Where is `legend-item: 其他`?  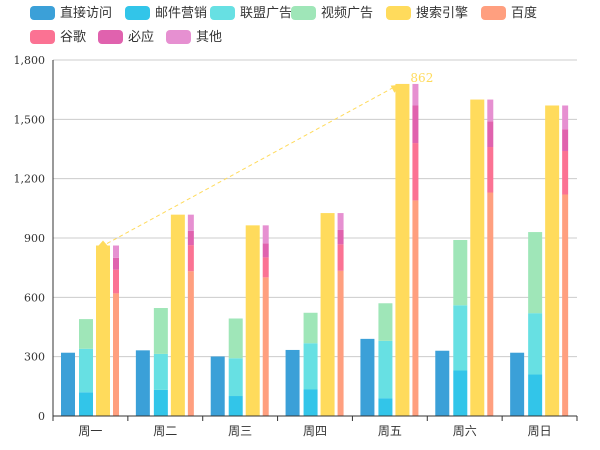 legend-item: 其他 is located at coordinates (194, 37).